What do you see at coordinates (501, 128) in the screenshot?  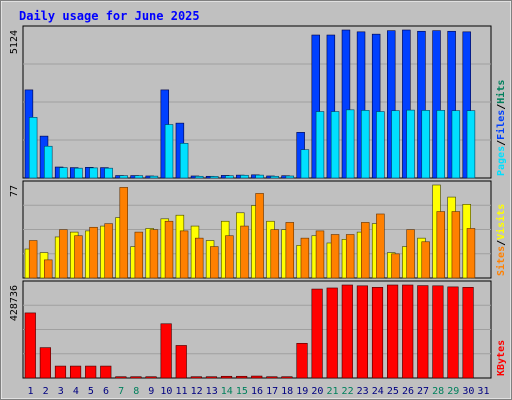 I see `legend-hits-files-pages: Pages/Files/Hits` at bounding box center [501, 128].